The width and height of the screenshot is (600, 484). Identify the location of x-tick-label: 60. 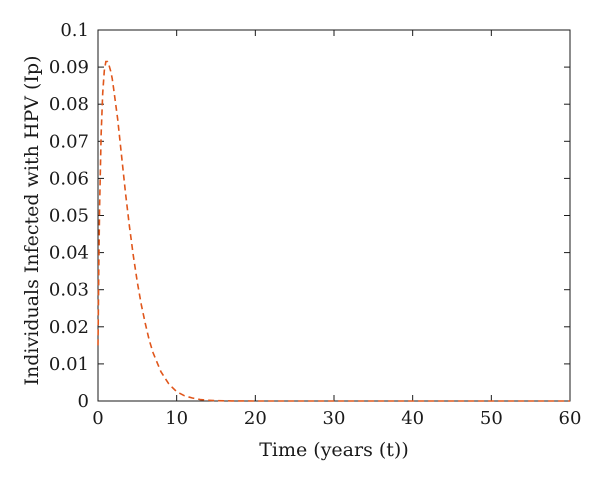
(570, 418).